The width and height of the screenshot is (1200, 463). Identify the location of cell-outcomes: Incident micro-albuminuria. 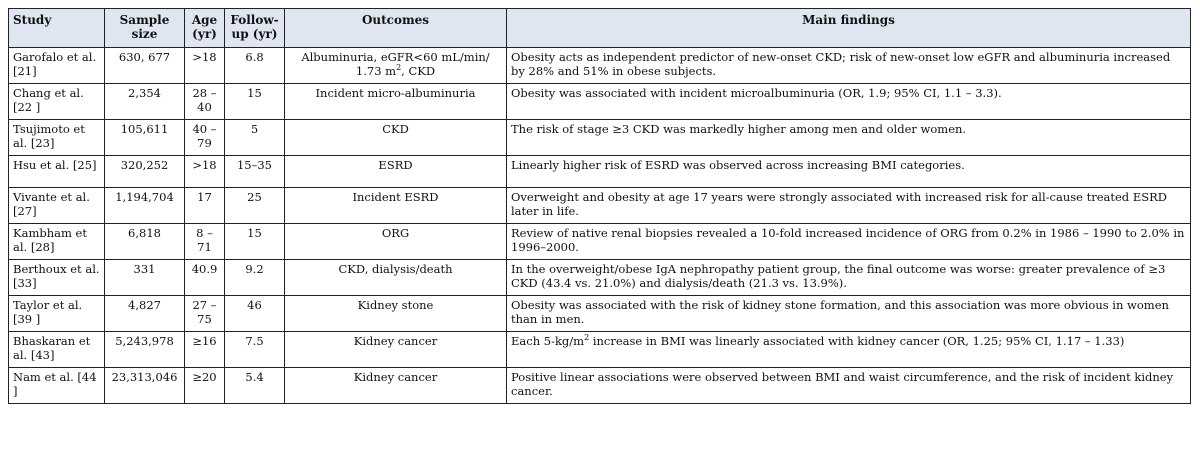
(395, 101).